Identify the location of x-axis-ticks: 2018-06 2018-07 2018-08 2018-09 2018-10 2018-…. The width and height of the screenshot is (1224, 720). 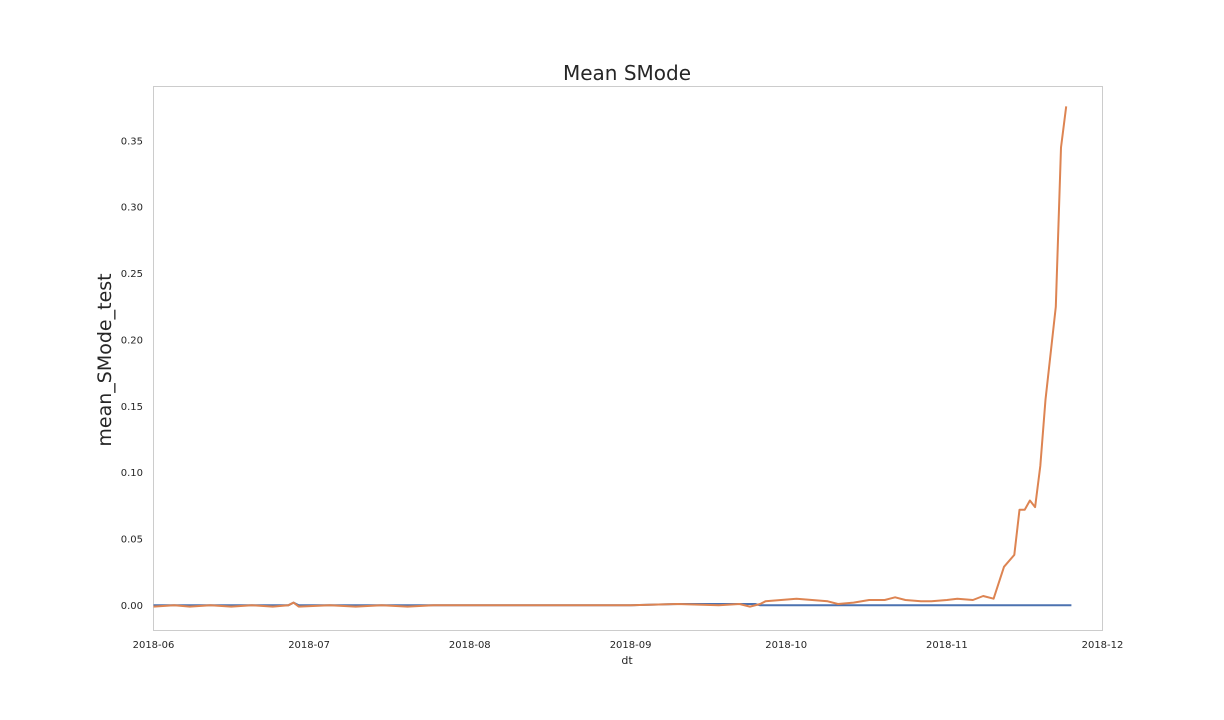
(628, 645).